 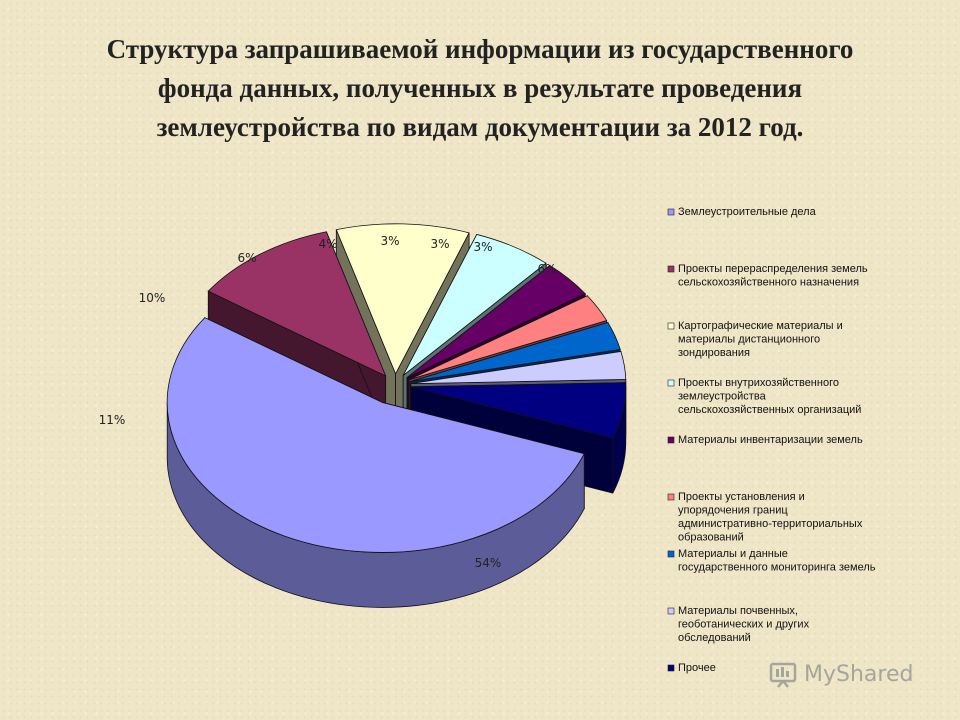 I want to click on pie-slice-label-3: 6%, so click(x=246, y=258).